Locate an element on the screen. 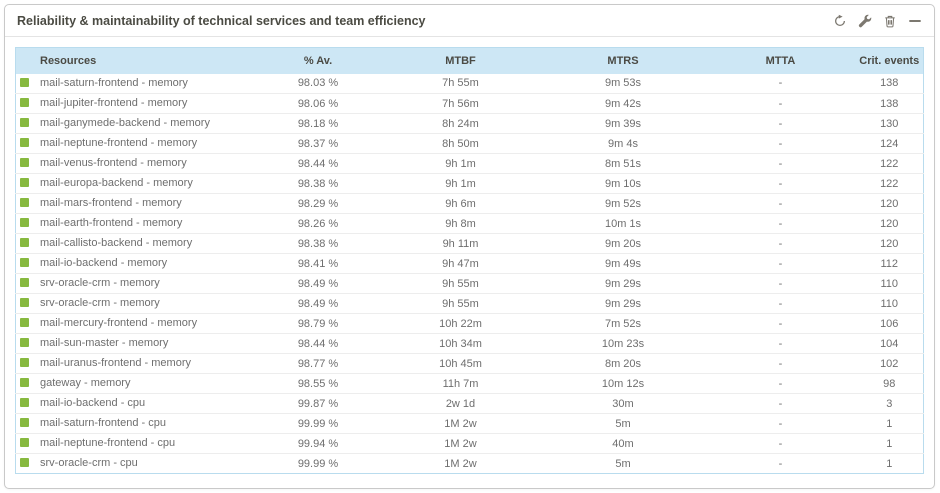 Image resolution: width=940 pixels, height=493 pixels. resource-name: mail-saturn-frontend - memory is located at coordinates (114, 83).